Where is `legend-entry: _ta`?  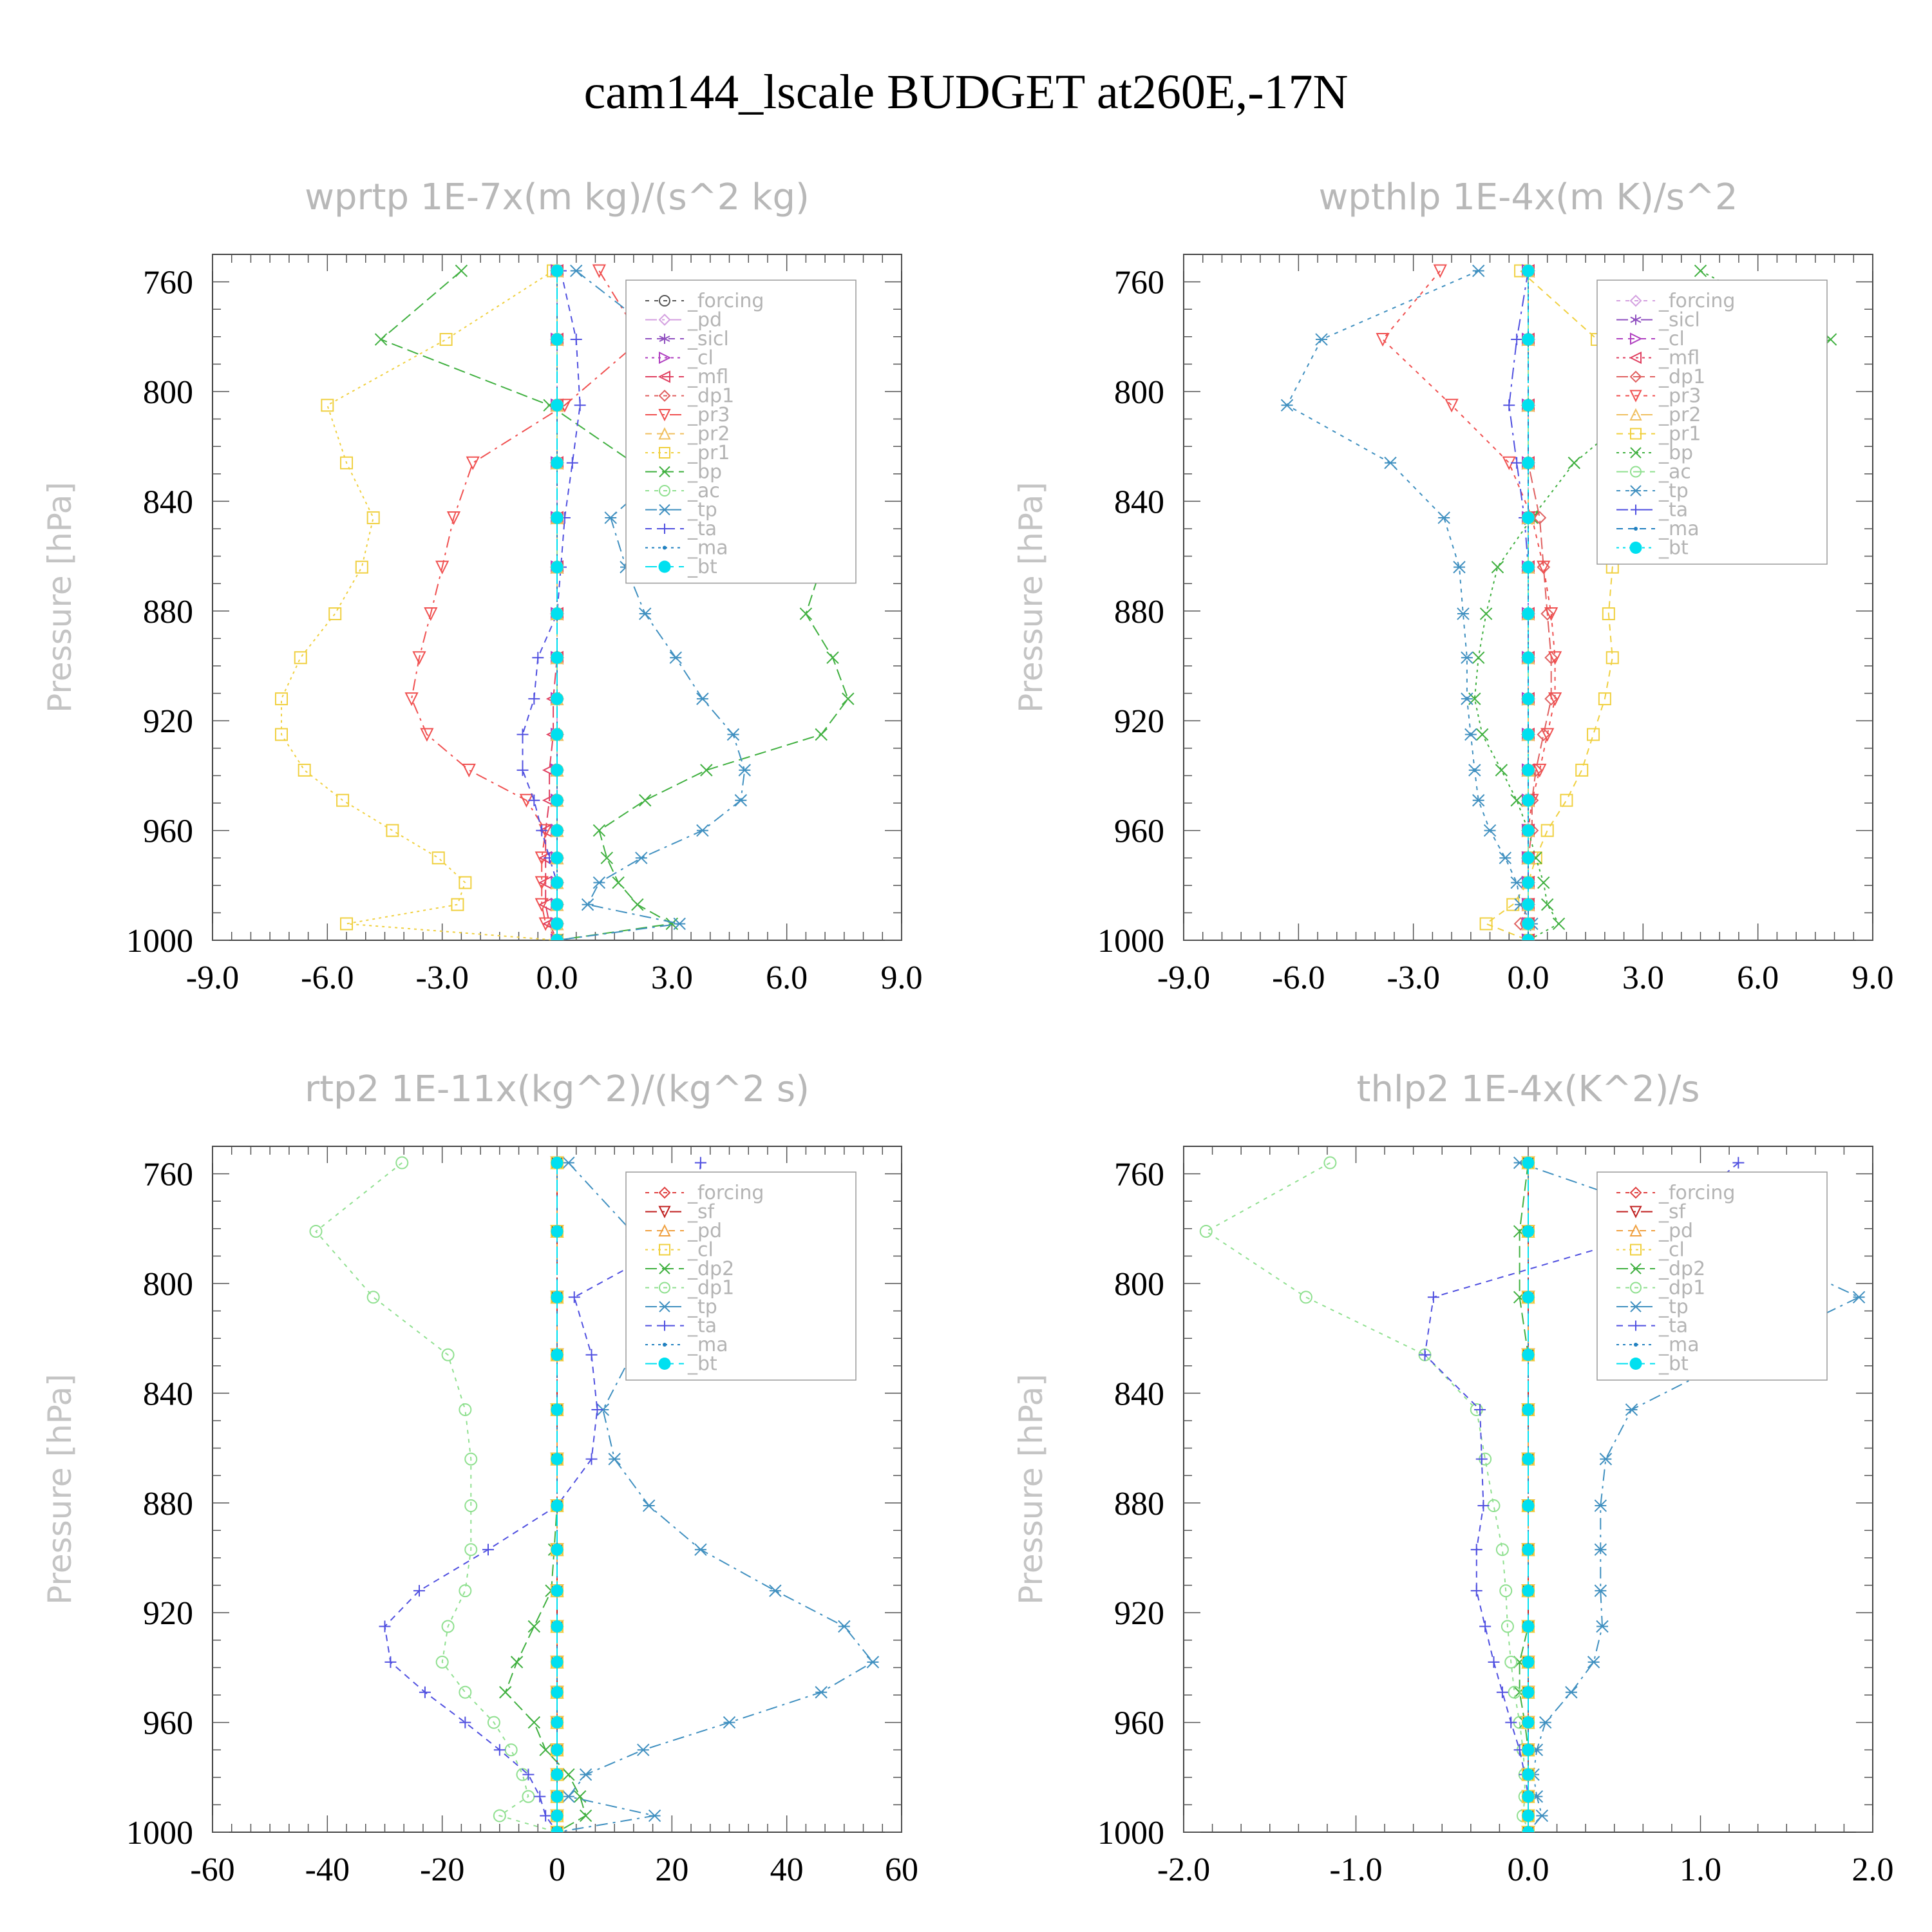 legend-entry: _ta is located at coordinates (681, 529).